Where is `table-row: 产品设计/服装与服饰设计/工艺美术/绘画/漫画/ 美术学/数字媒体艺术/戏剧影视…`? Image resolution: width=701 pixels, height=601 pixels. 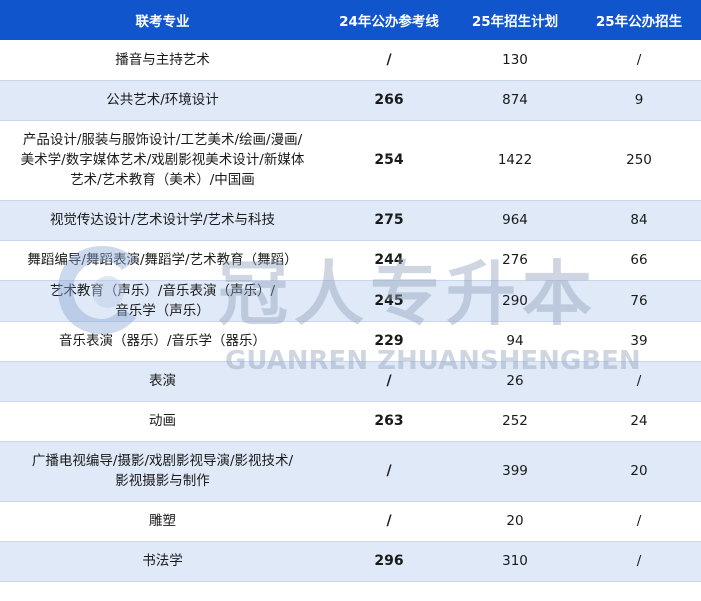
table-row: 产品设计/服装与服饰设计/工艺美术/绘画/漫画/ 美术学/数字媒体艺术/戏剧影视… is located at coordinates (350, 160).